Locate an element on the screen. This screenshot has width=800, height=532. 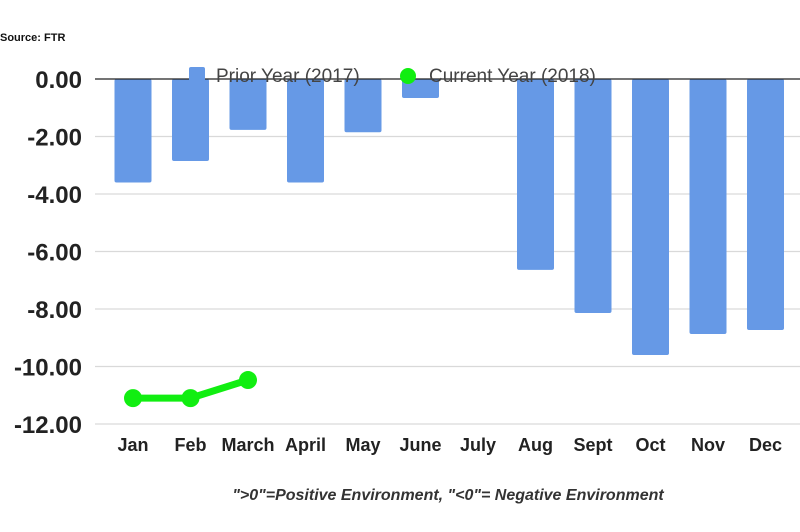
bar-sept is located at coordinates (593, 196).